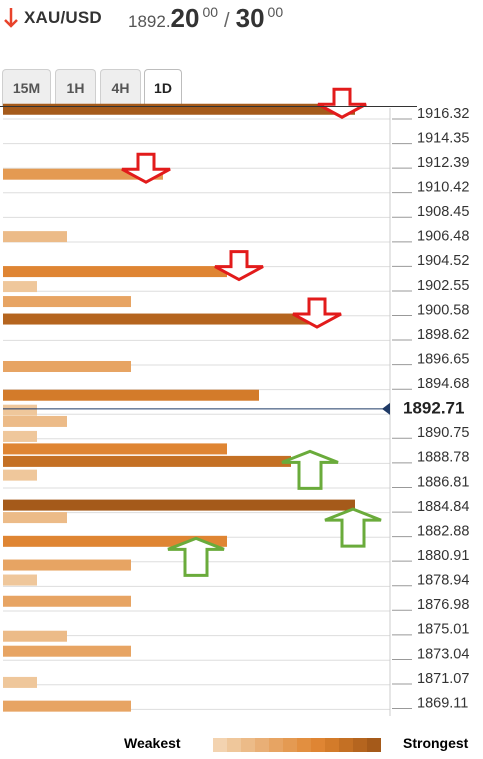  Describe the element at coordinates (443, 482) in the screenshot. I see `tick-label: 1886.81` at that location.